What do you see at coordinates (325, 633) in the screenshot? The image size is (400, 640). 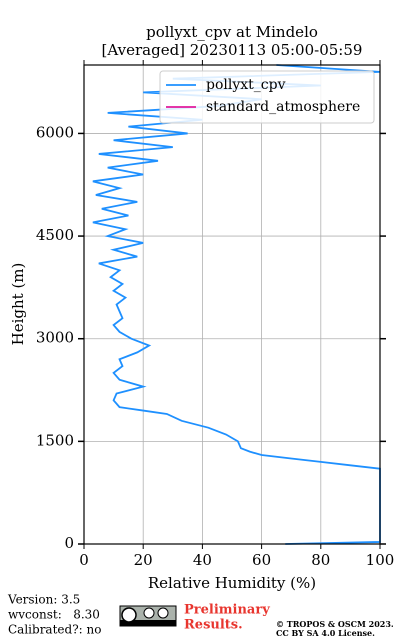 I see `copyright: CC BY SA 4.0 License.` at bounding box center [325, 633].